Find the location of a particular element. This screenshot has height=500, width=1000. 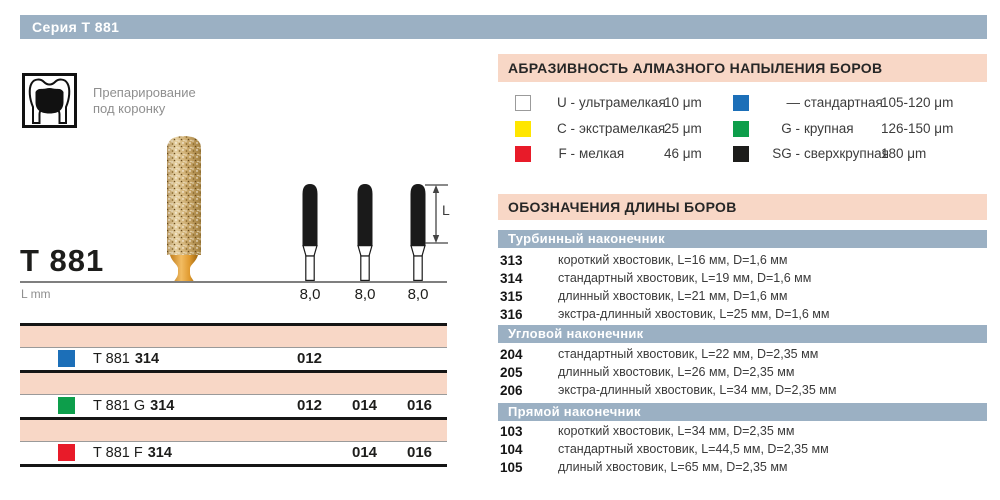

length-code: 104 is located at coordinates (511, 449).